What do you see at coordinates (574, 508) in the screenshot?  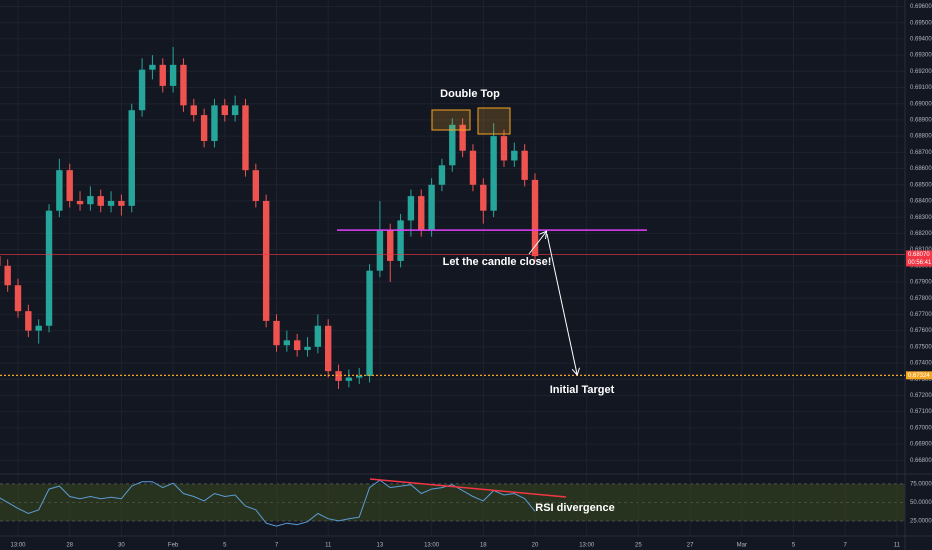 I see `annotation: RSI divergence` at bounding box center [574, 508].